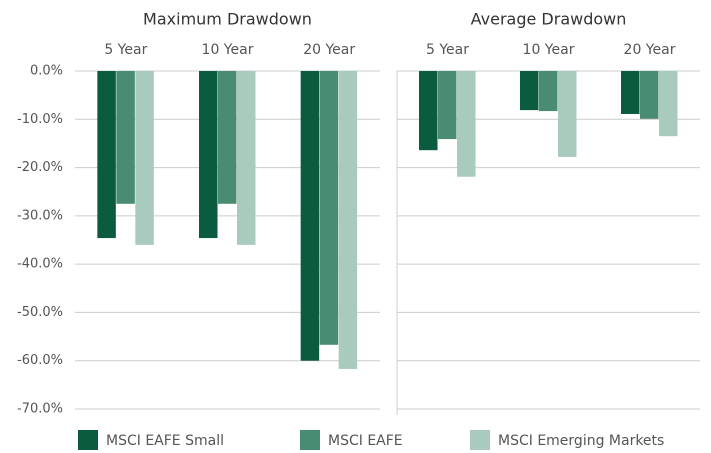 This screenshot has height=453, width=711. What do you see at coordinates (549, 19) in the screenshot?
I see `panel-title: Average Drawdown` at bounding box center [549, 19].